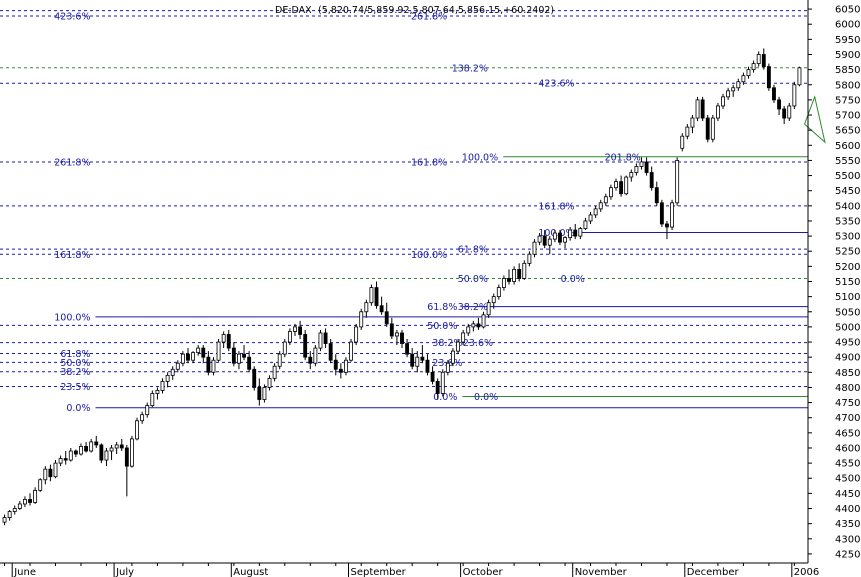  I want to click on y-tick-label: 5950, so click(847, 40).